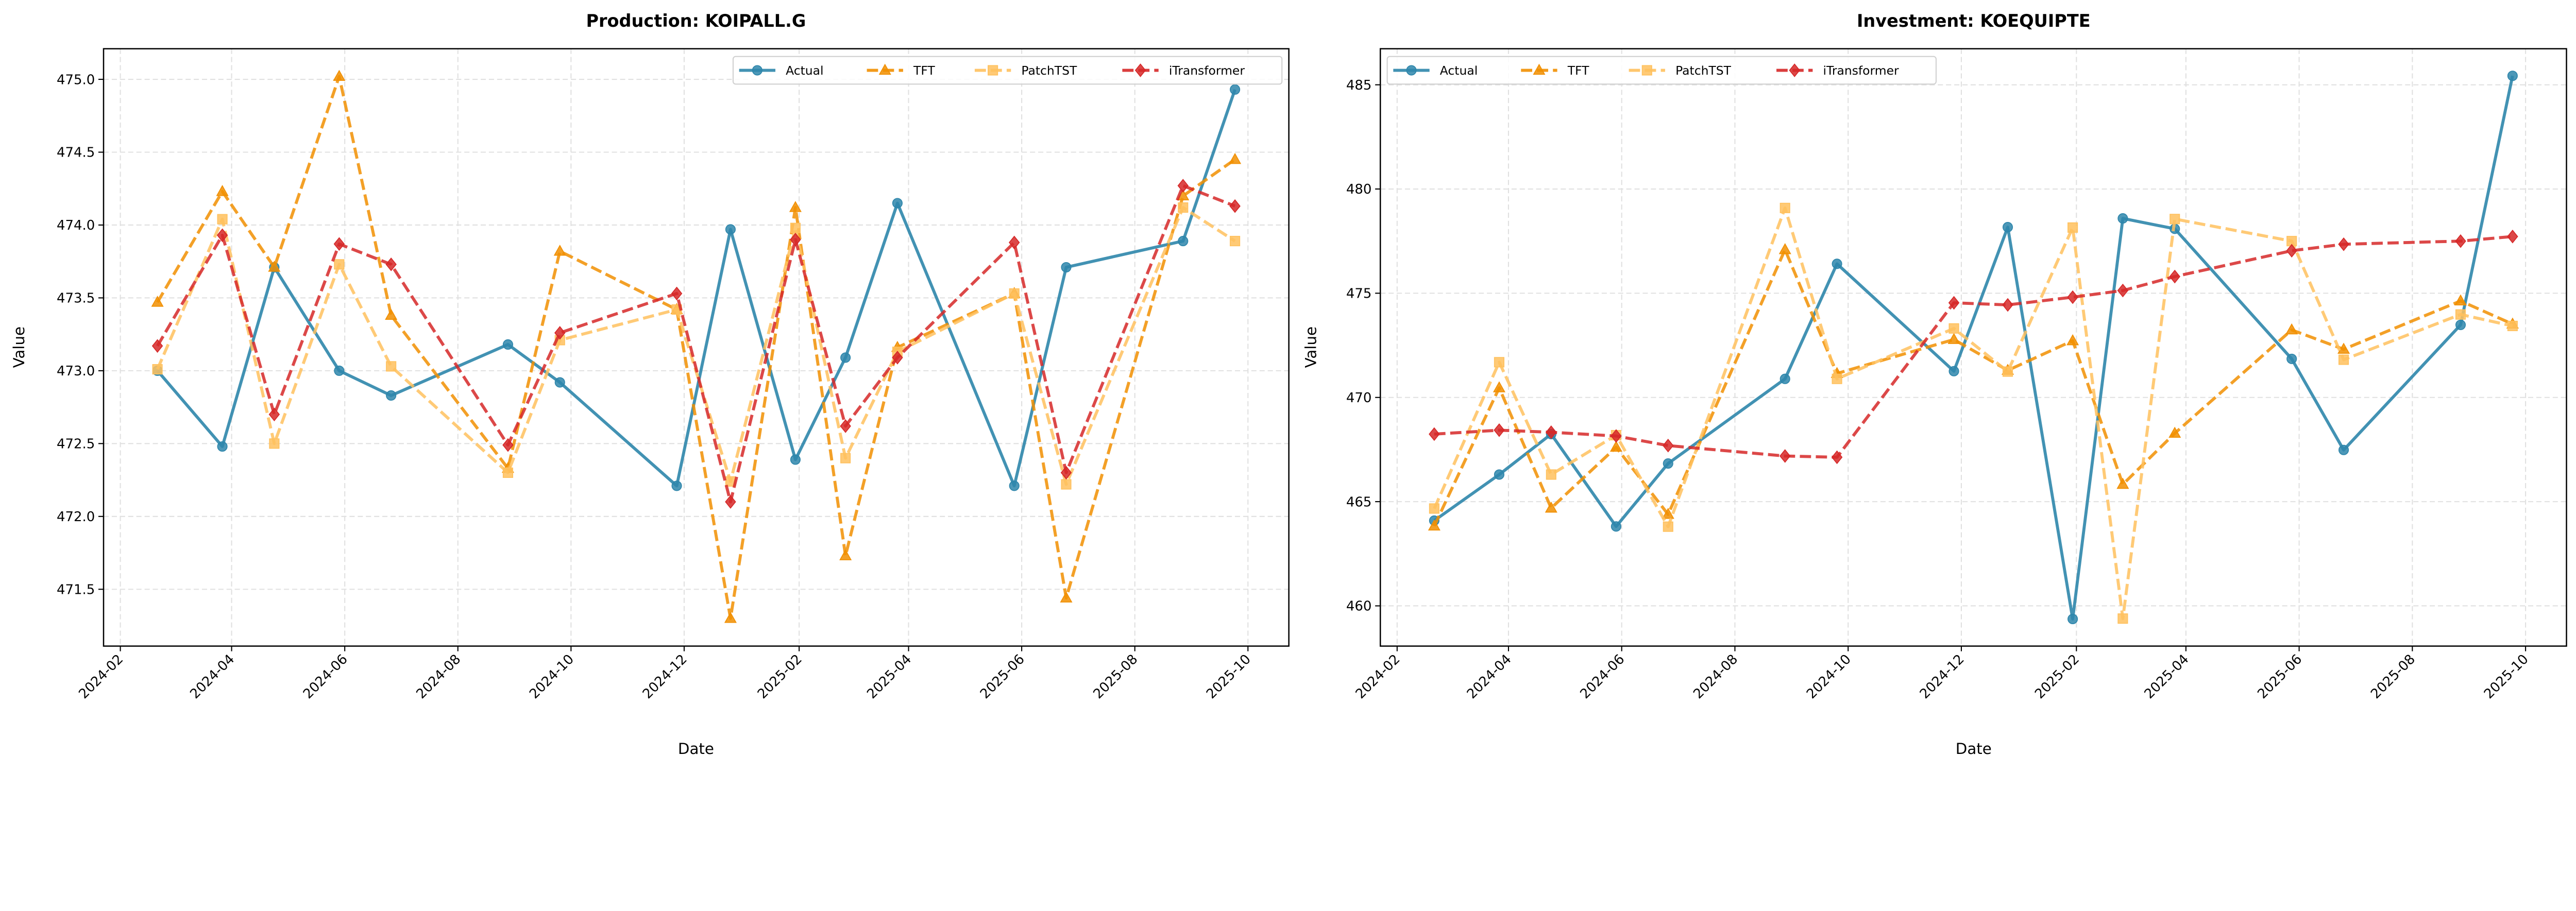  I want to click on chart-title: Production: KOIPALL.G, so click(696, 21).